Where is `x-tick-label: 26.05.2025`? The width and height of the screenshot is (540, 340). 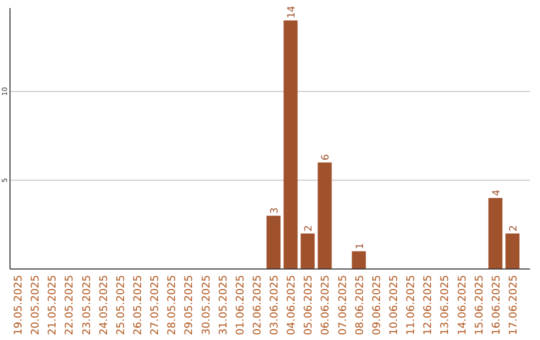
x-tick-label: 26.05.2025 is located at coordinates (138, 305).